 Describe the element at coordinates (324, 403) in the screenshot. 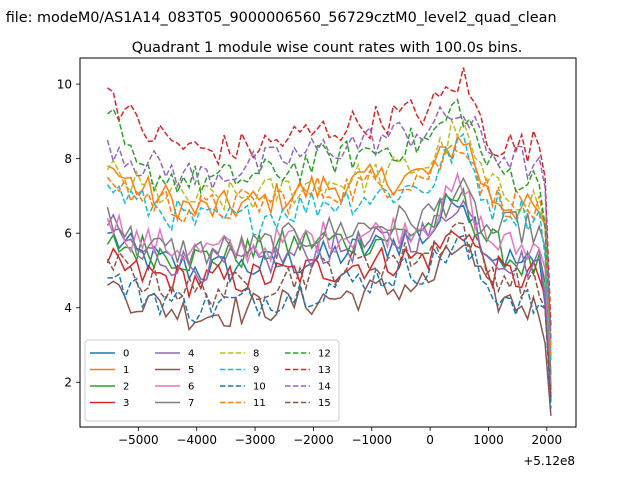

I see `legend-label-15: 15` at that location.